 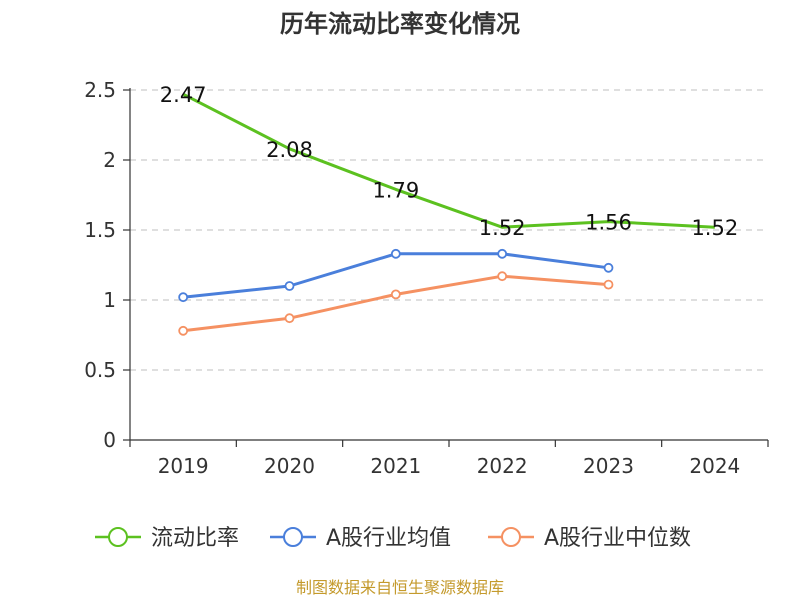 I want to click on legend-item: A股行业中位数, so click(x=589, y=538).